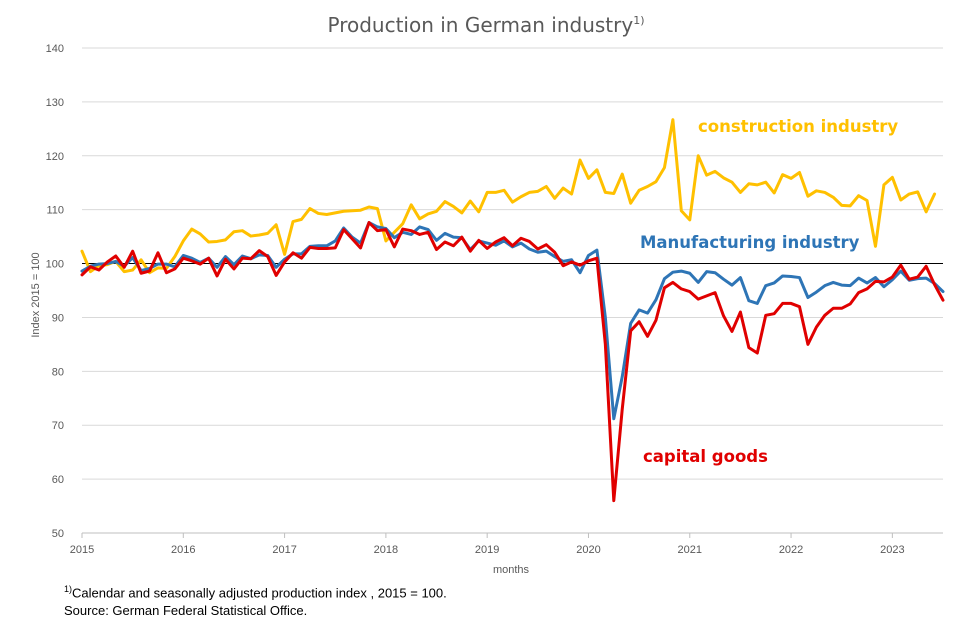  I want to click on label-construction-industry: construction industry, so click(798, 126).